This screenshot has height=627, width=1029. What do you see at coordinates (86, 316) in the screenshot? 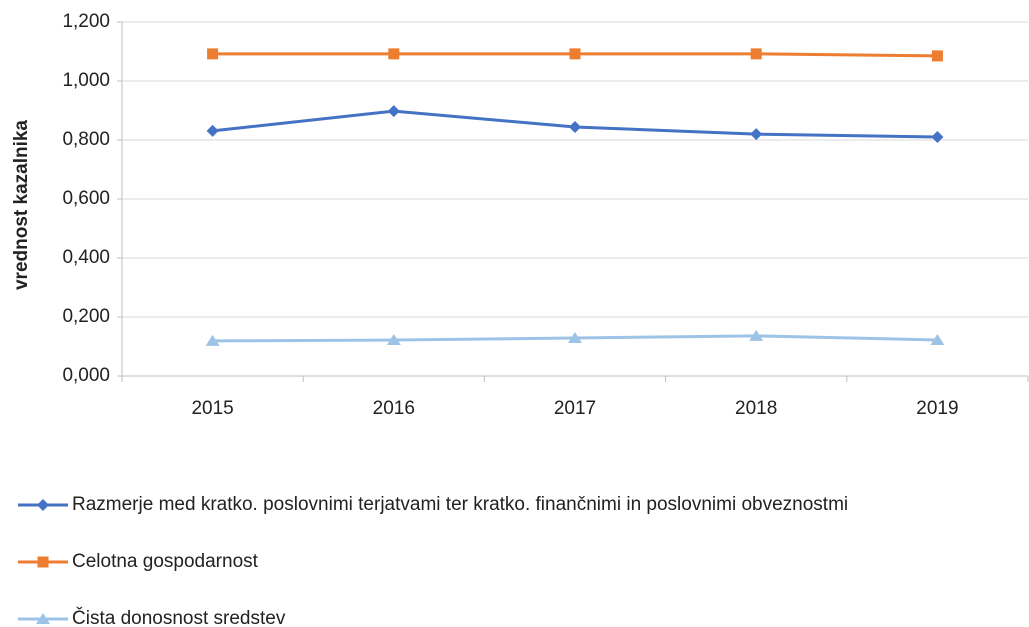
I see `y-tick-label: 0,200` at bounding box center [86, 316].